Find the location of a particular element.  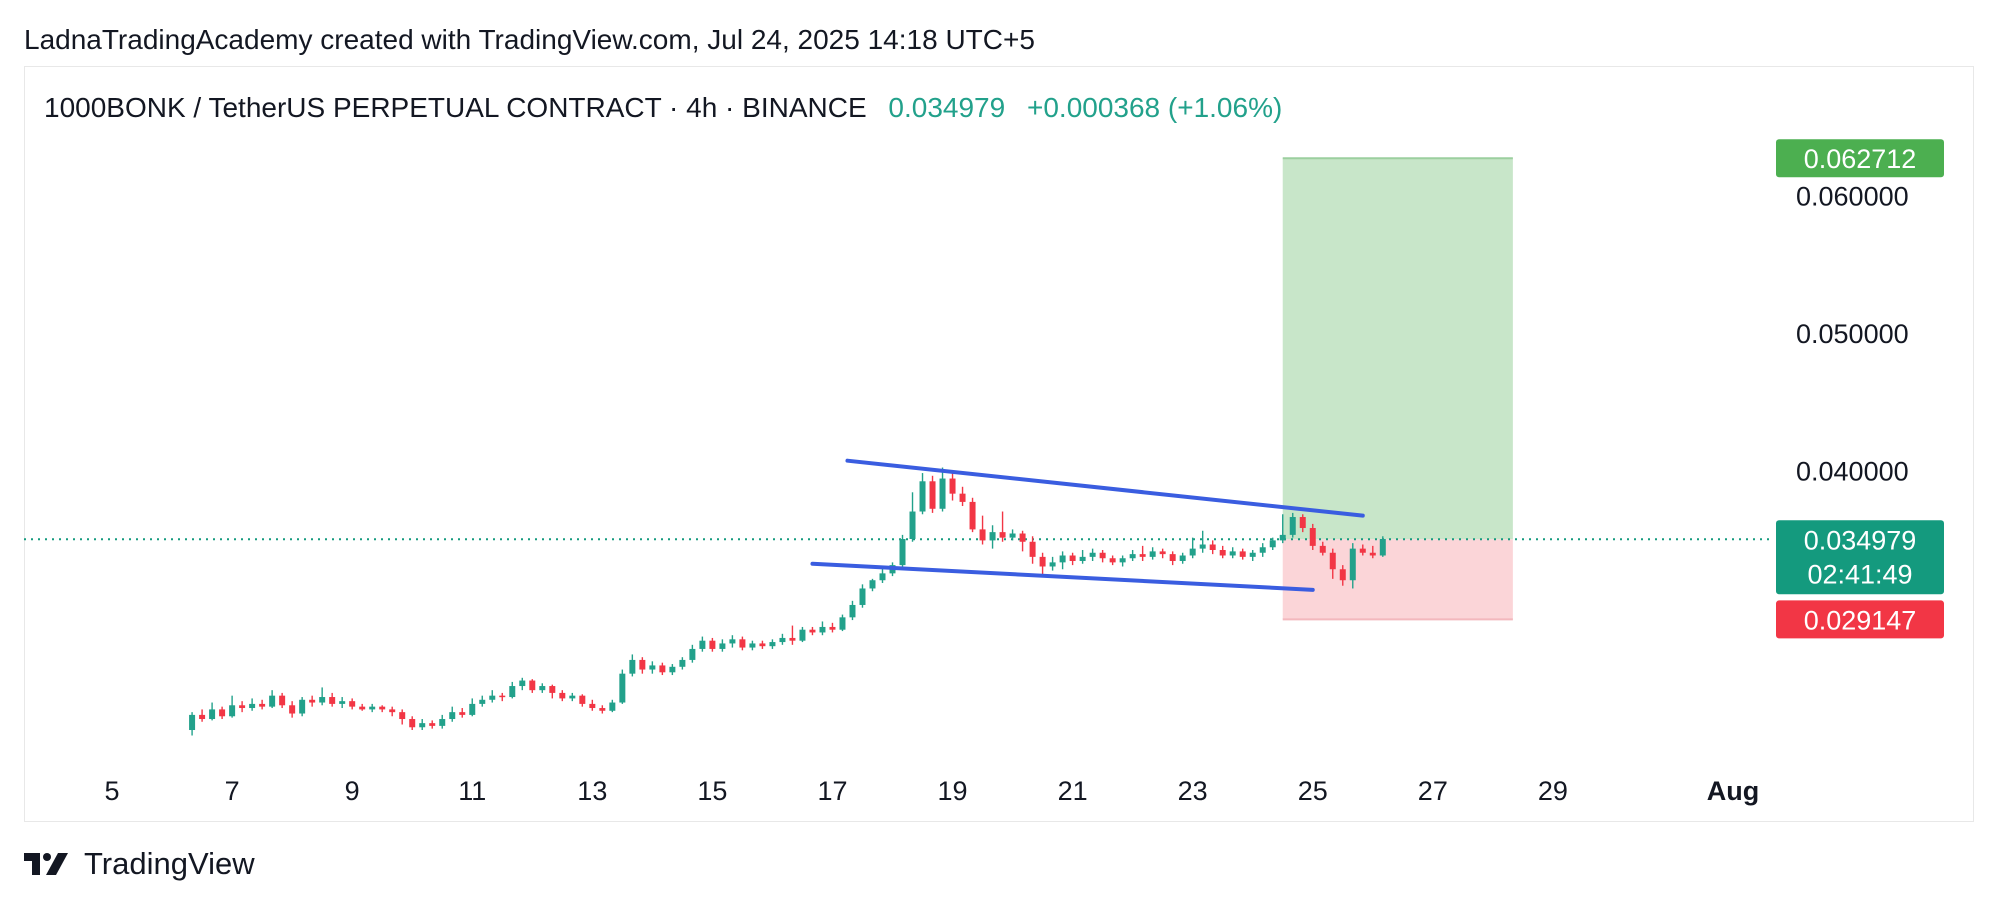

tradingview-brand: TradingView is located at coordinates (169, 863).